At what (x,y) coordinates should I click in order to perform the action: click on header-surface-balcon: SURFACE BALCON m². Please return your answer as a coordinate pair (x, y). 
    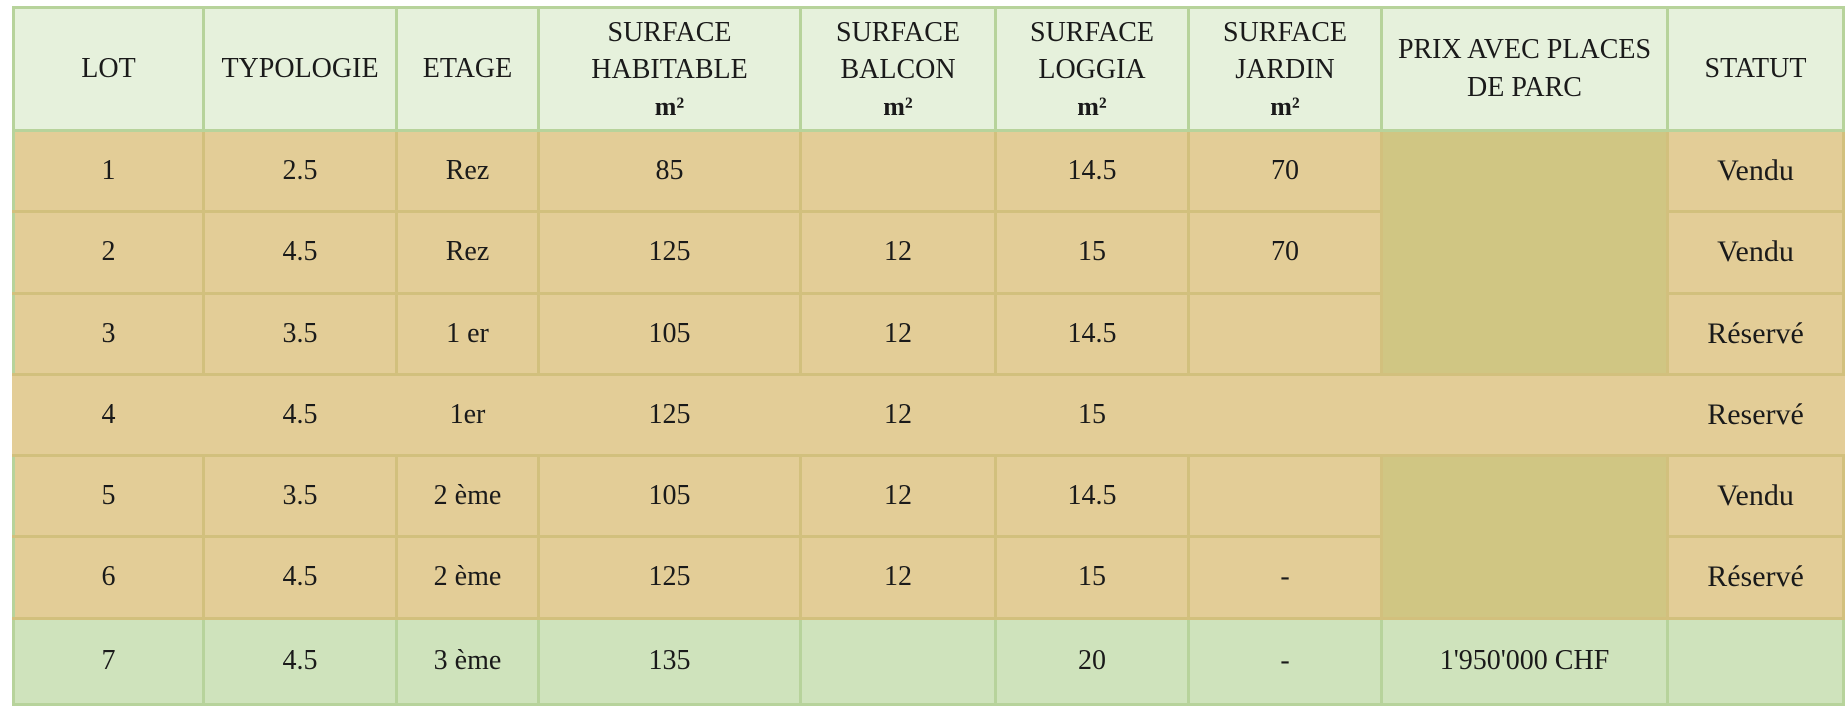
    Looking at the image, I should click on (898, 69).